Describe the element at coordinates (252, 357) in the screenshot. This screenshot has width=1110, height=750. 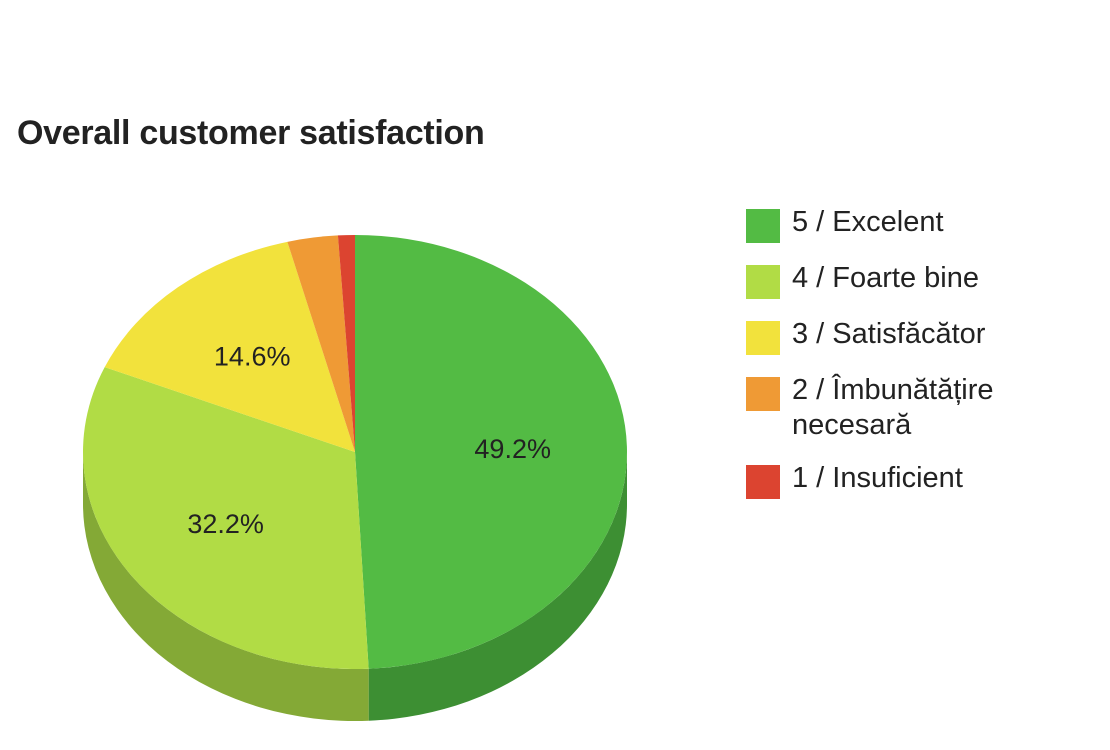
I see `slice-label-3-satisfacator: 14.6%` at that location.